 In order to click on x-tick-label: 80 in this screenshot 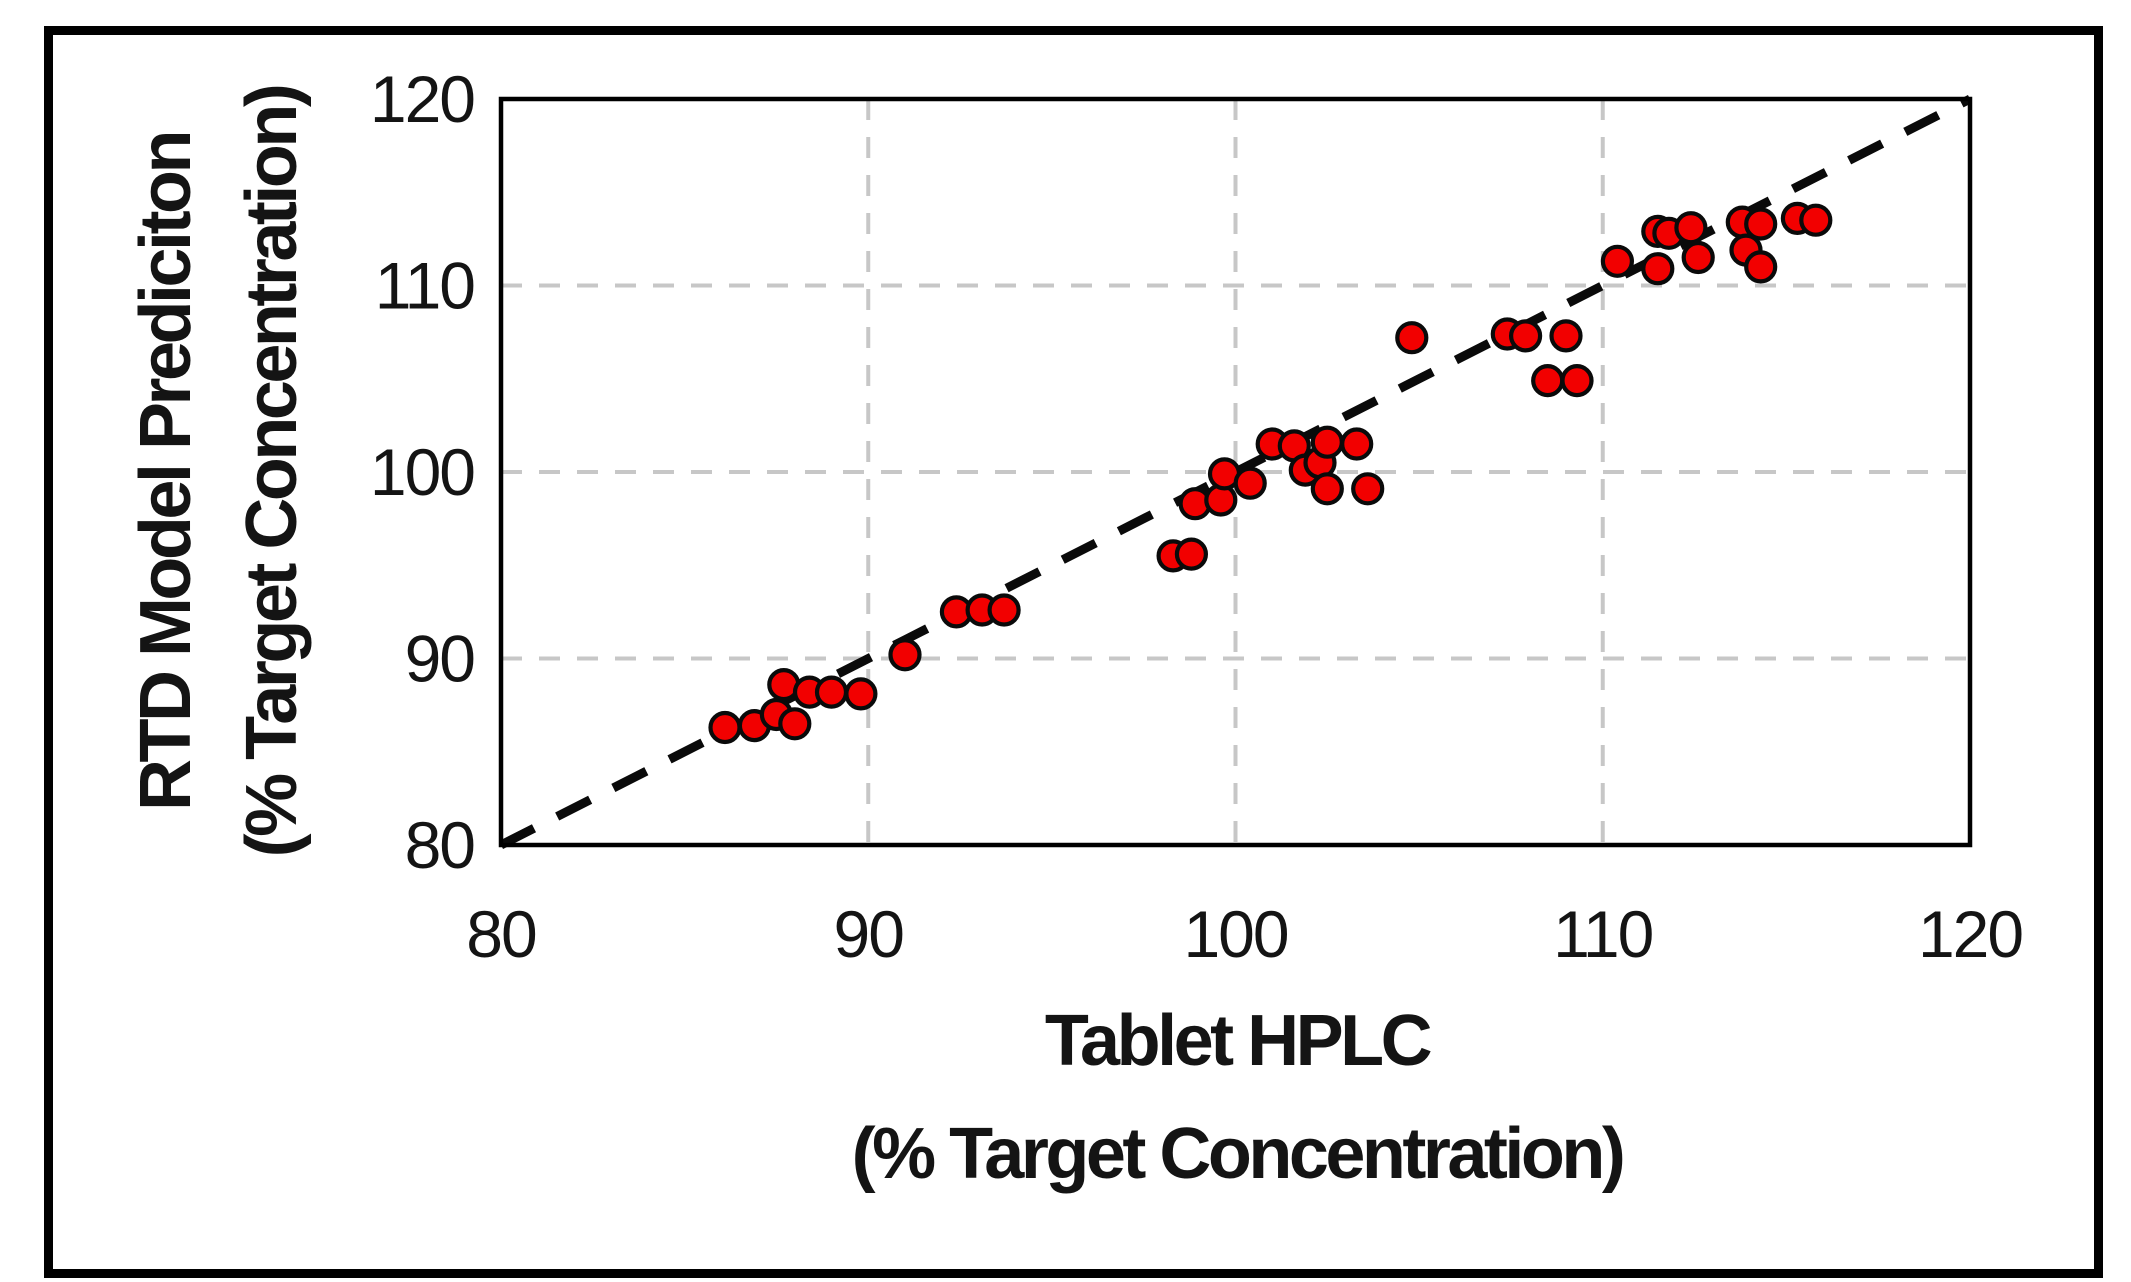, I will do `click(501, 934)`.